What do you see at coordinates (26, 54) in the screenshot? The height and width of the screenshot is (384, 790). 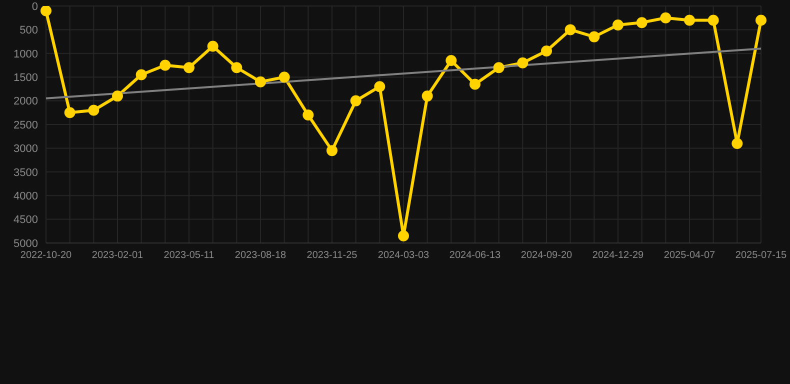 I see `y-tick-label: 1000` at bounding box center [26, 54].